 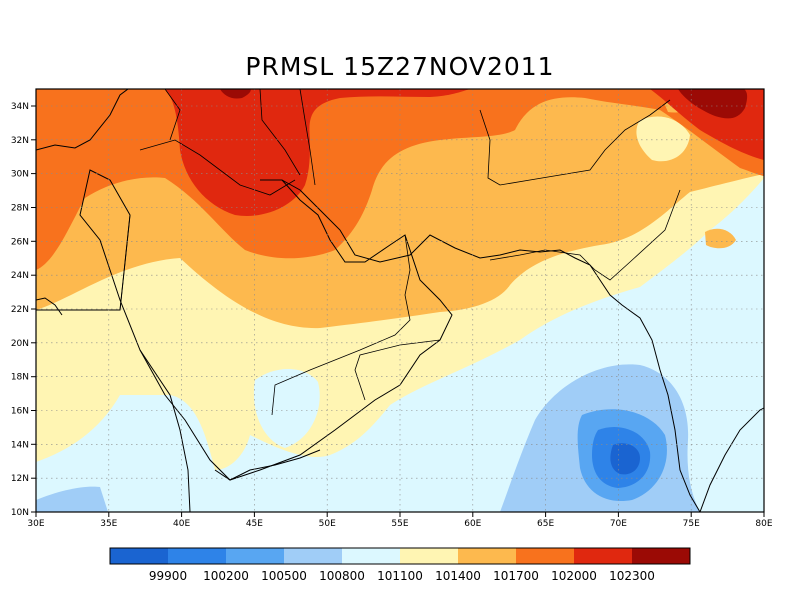 I want to click on colorbar-label: 99900, so click(x=168, y=576).